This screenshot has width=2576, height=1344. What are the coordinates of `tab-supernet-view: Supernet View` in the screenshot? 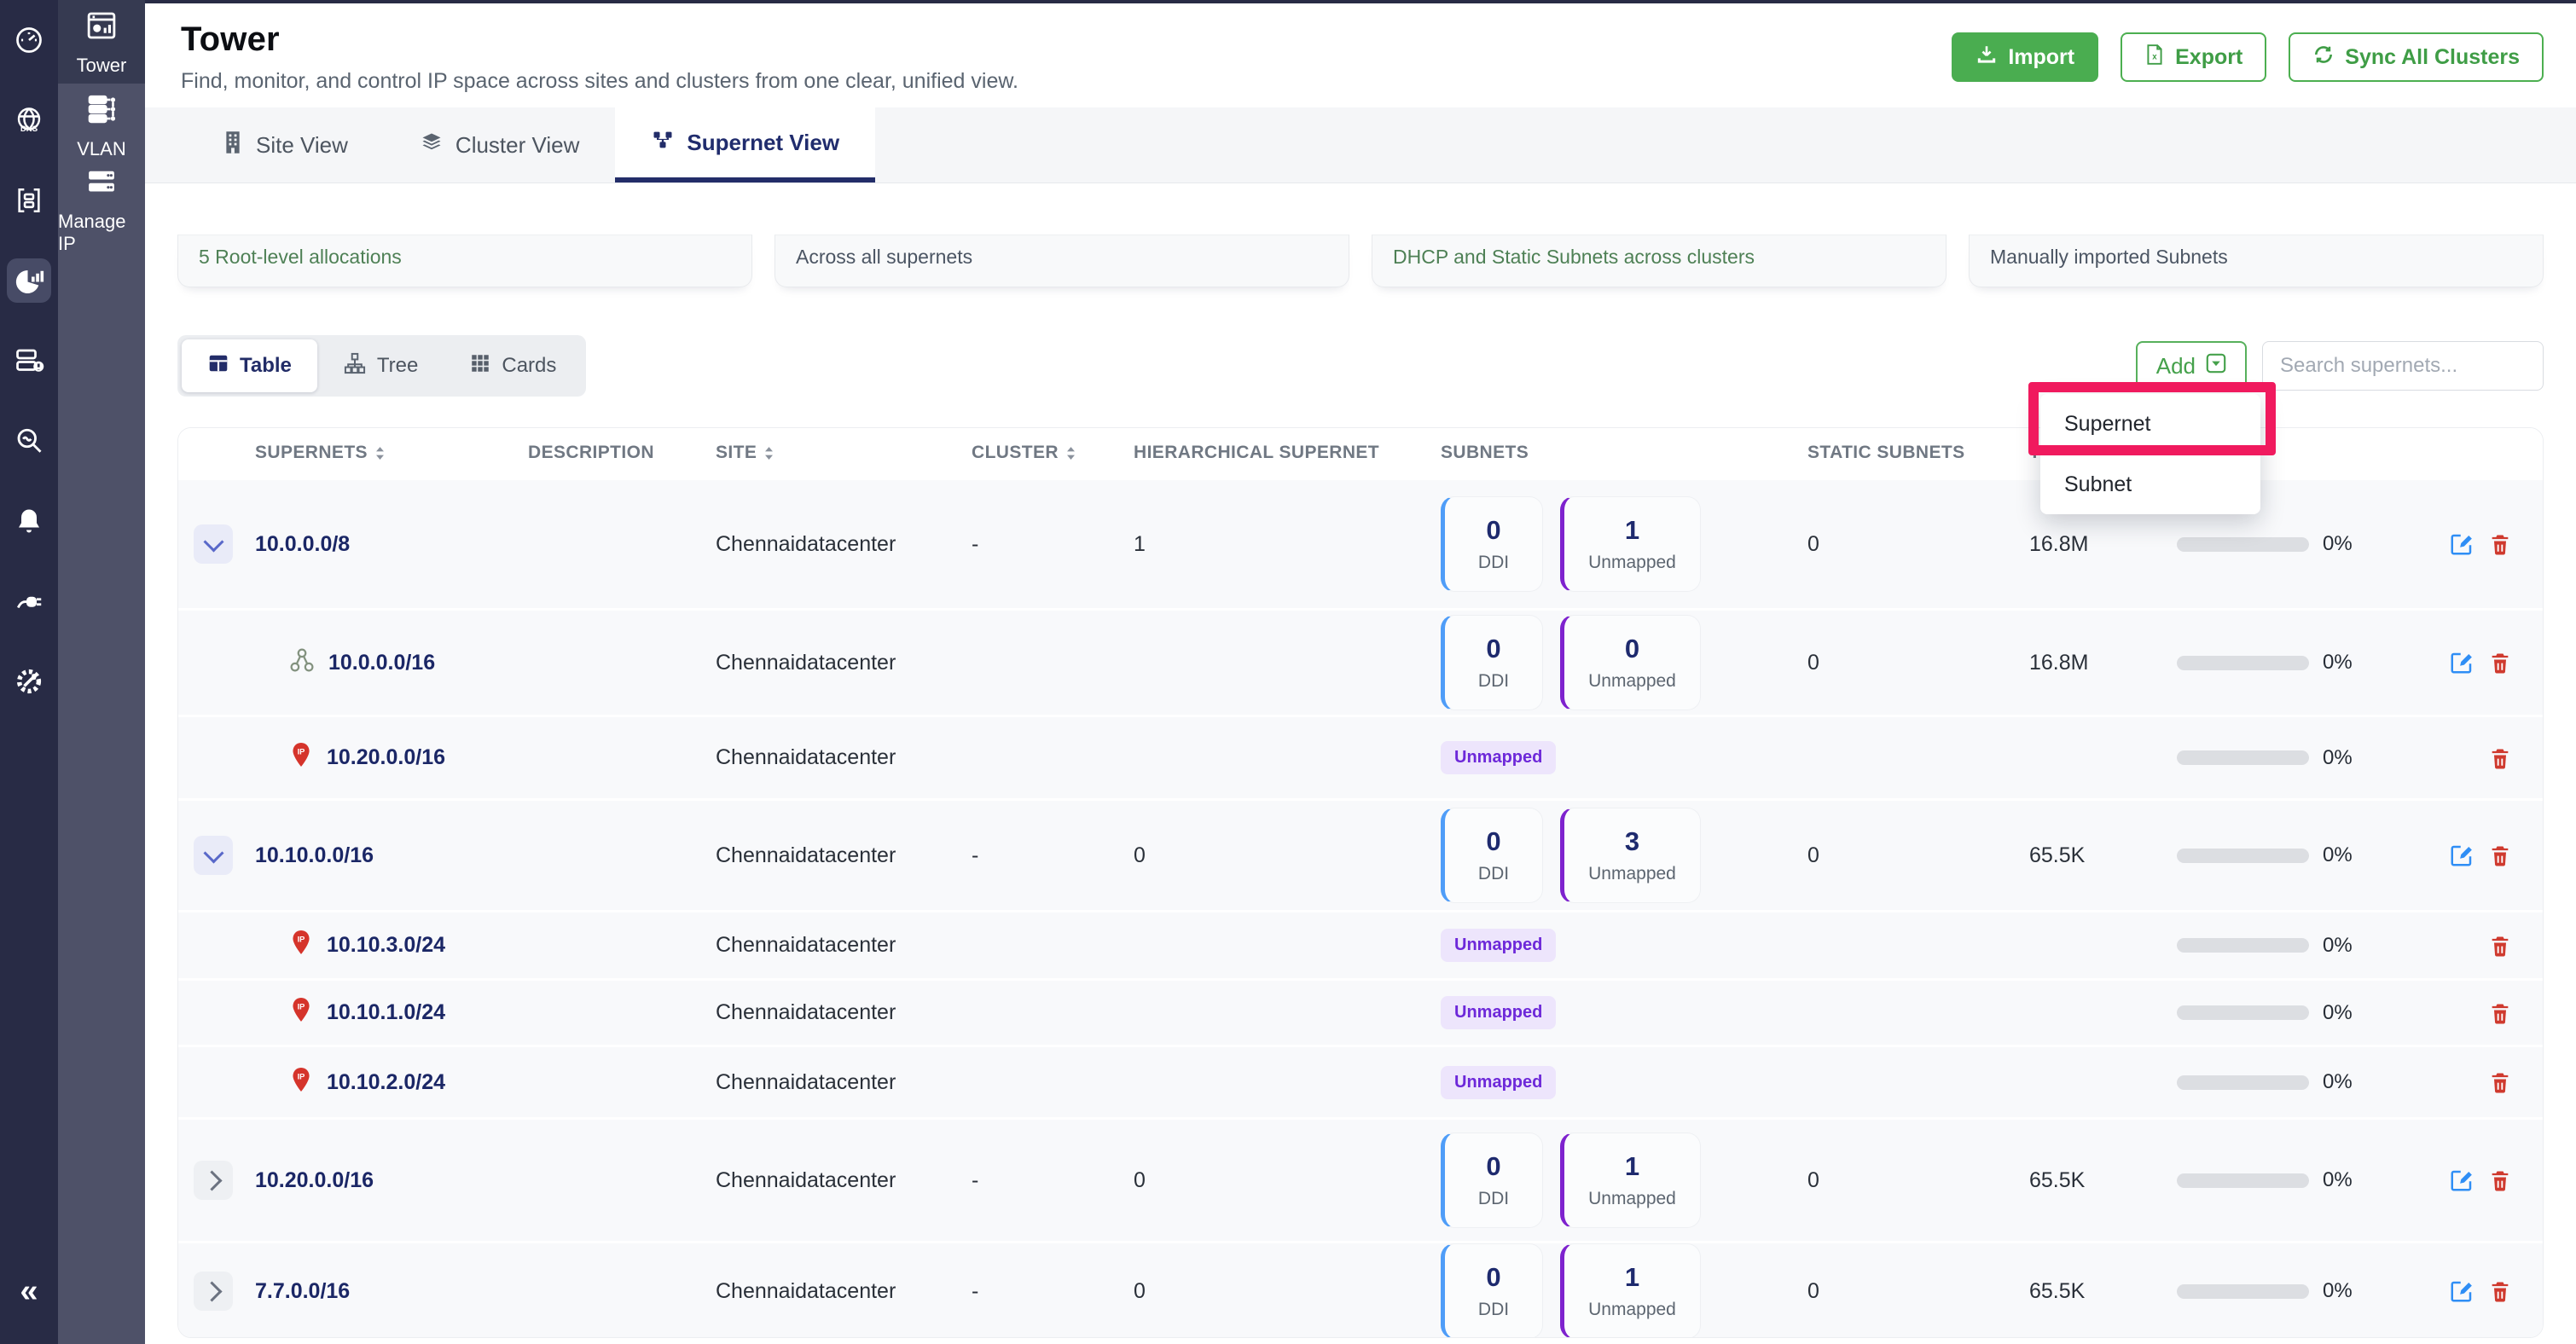 It's located at (745, 144).